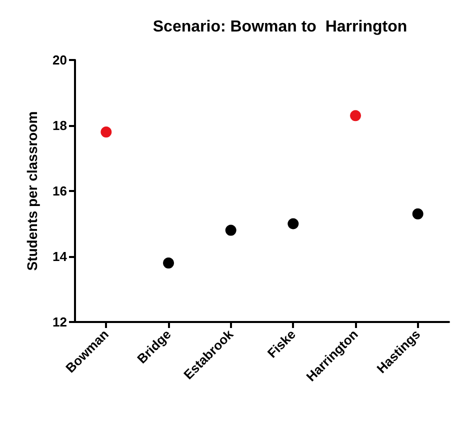  What do you see at coordinates (32, 191) in the screenshot?
I see `y-axis-title: Students per classroom` at bounding box center [32, 191].